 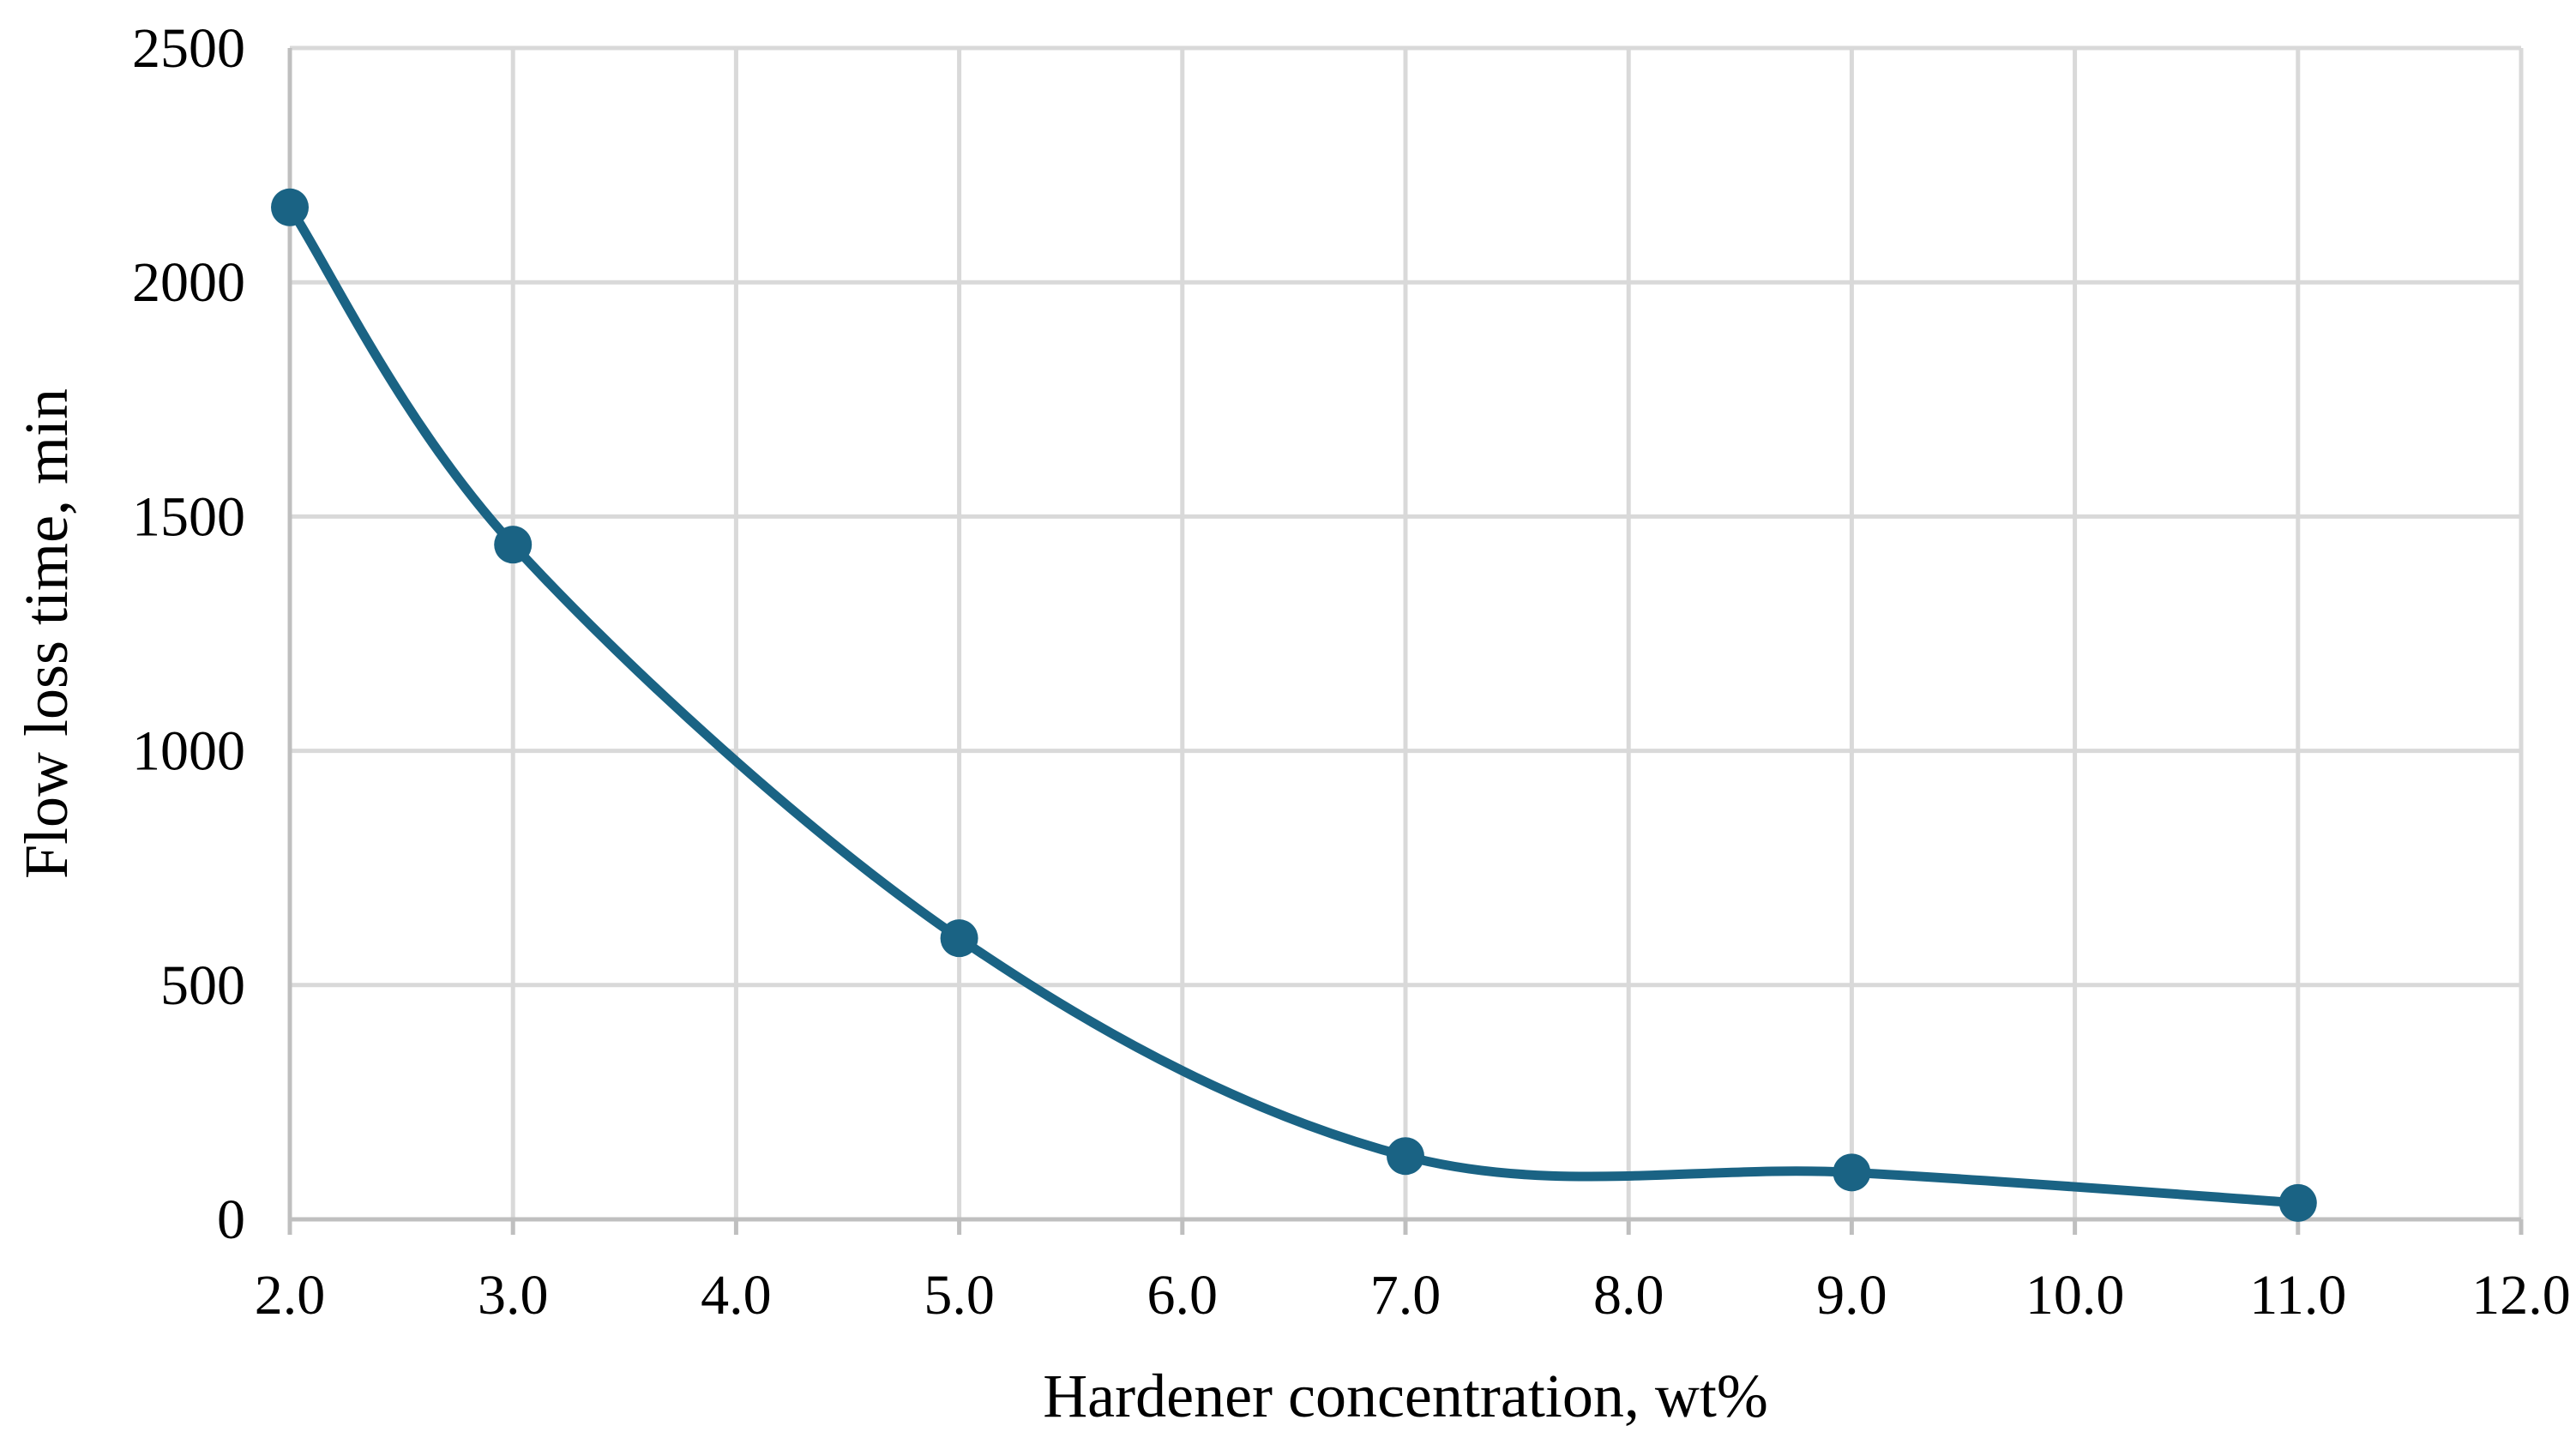 What do you see at coordinates (290, 1295) in the screenshot?
I see `x-tick-label: 2.0` at bounding box center [290, 1295].